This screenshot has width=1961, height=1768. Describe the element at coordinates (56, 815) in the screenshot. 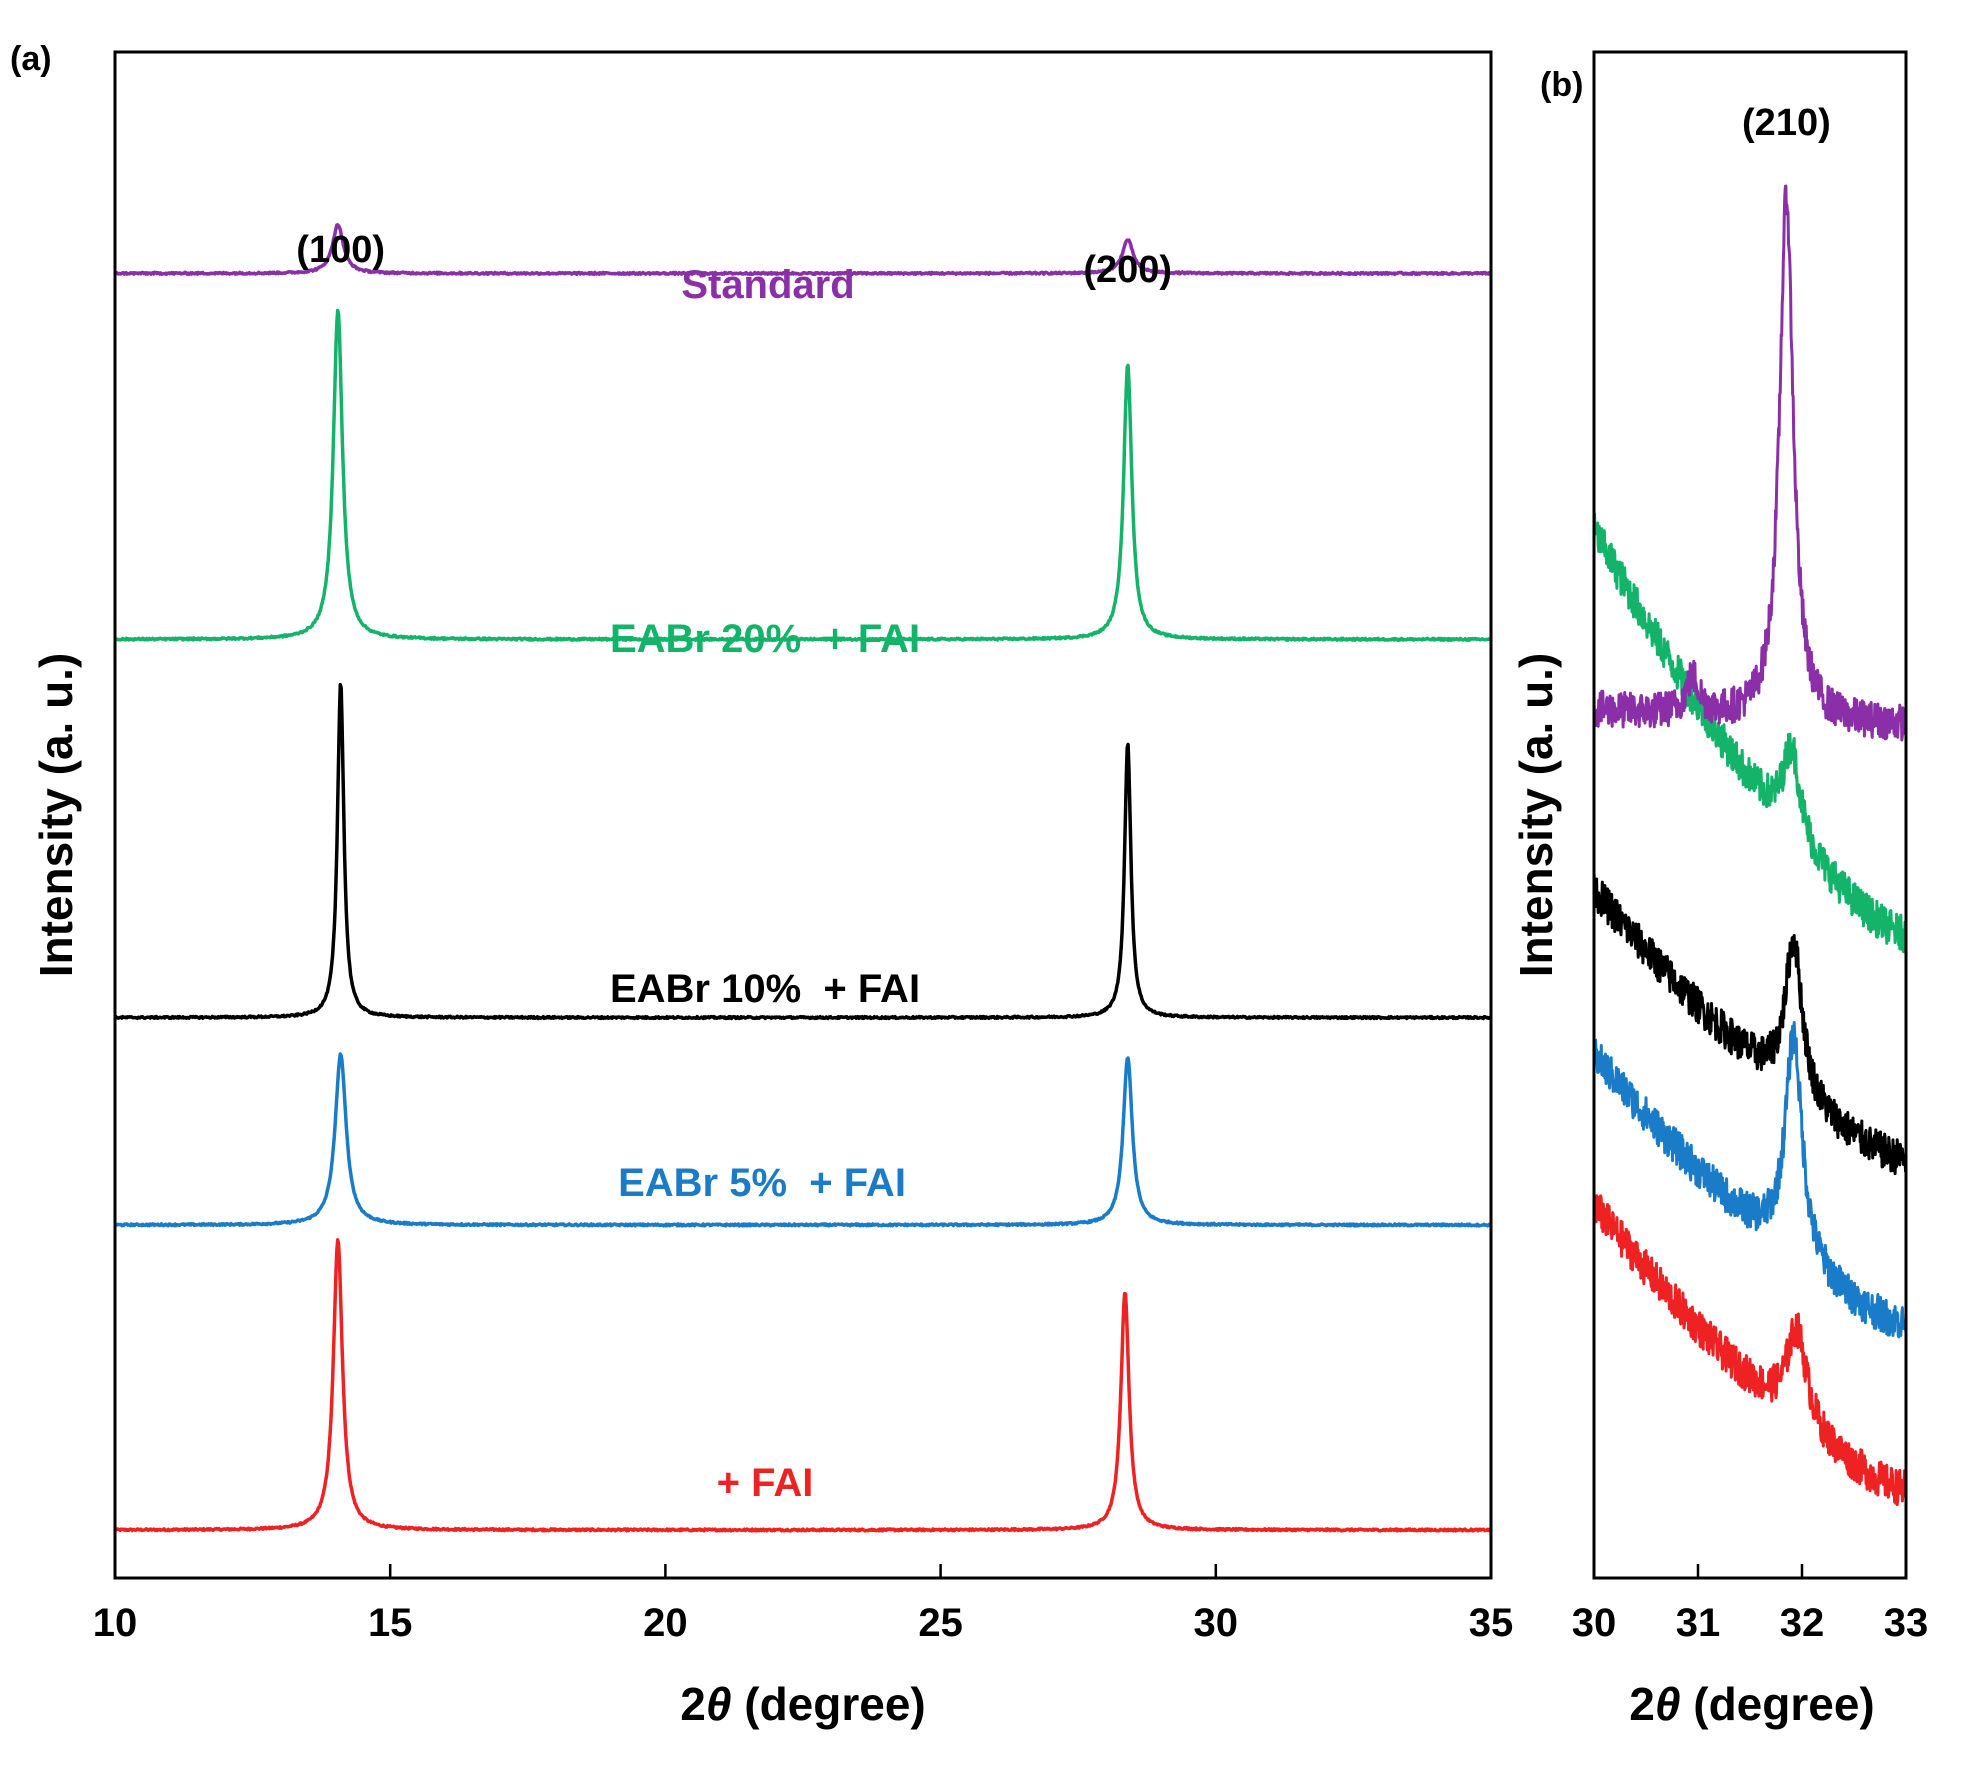

I see `panel-a-y-axis-title: Intensity (a. u.)` at that location.